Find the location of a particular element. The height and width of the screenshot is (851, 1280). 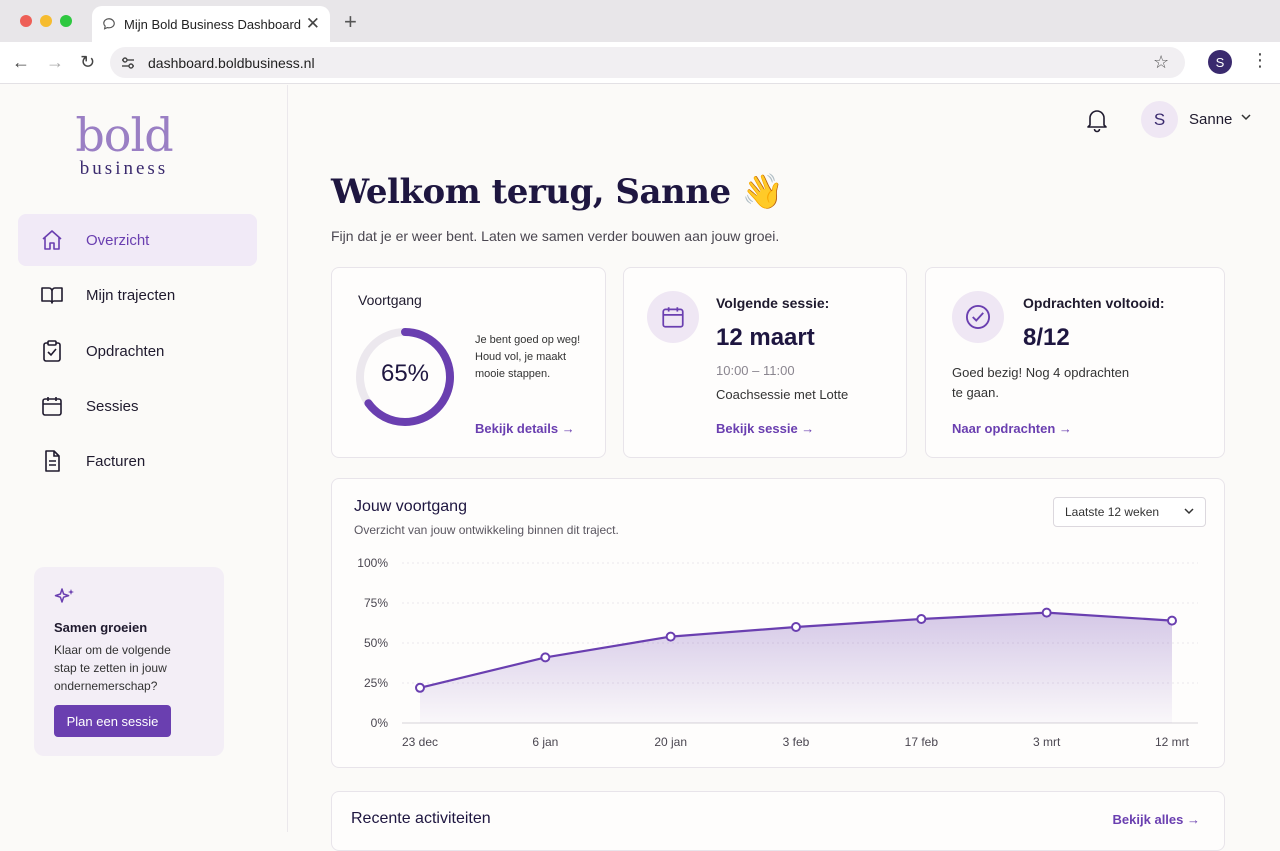

sidebar-item-label: Opdrachten is located at coordinates (125, 351).